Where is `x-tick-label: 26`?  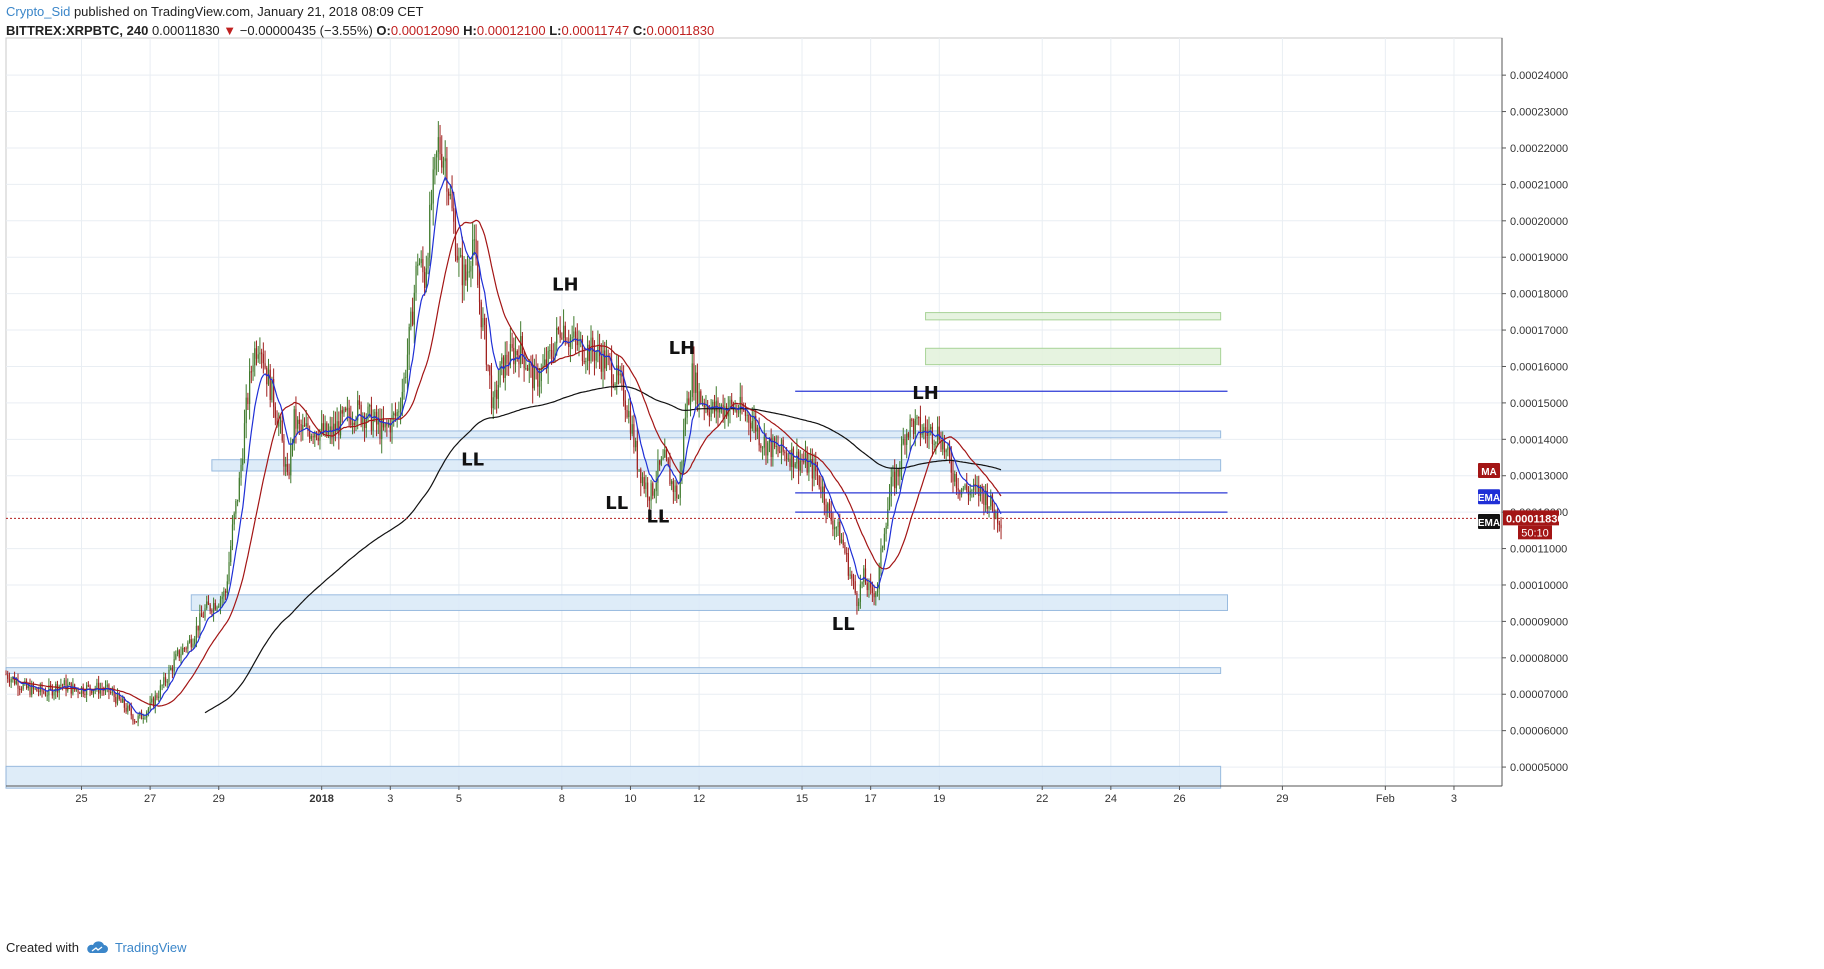 x-tick-label: 26 is located at coordinates (1179, 799).